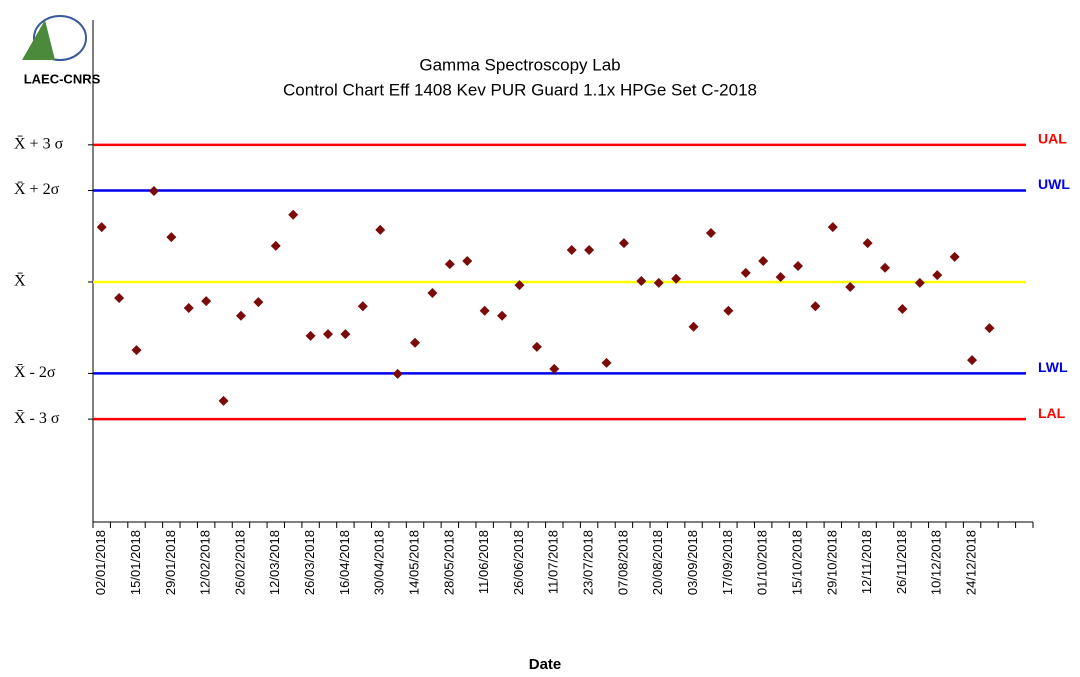 The width and height of the screenshot is (1080, 677). I want to click on x-tick-label: 26/02/2018, so click(239, 562).